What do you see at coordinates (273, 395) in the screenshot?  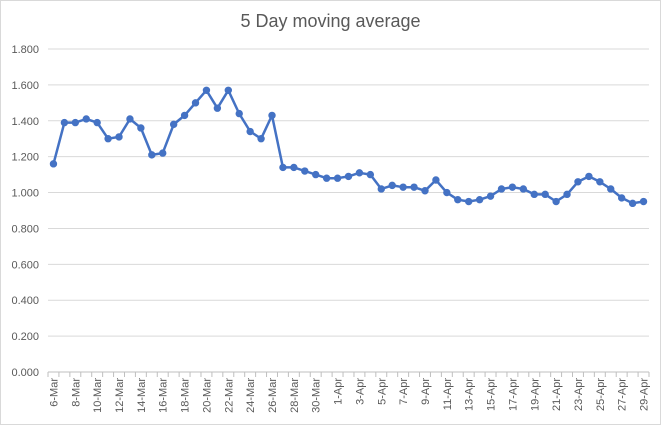 I see `x-tick-label: 26-Mar` at bounding box center [273, 395].